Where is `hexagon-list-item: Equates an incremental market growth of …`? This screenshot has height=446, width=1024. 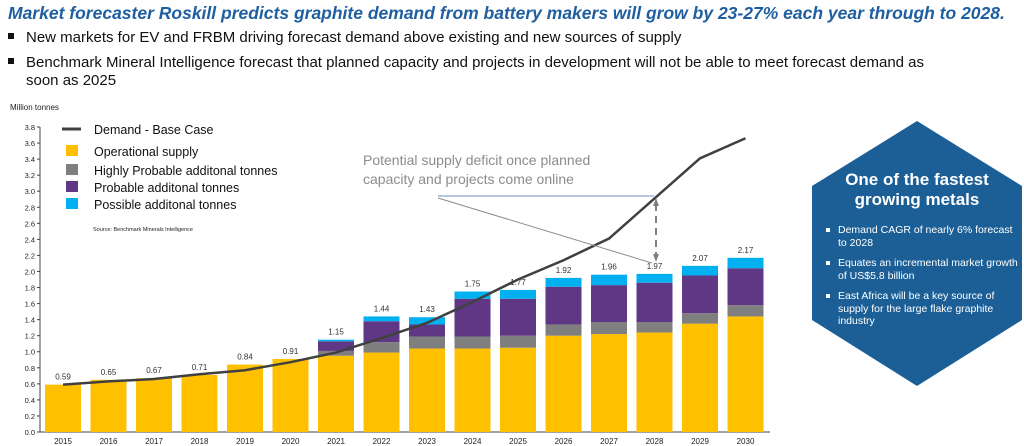
hexagon-list-item: Equates an incremental market growth of … is located at coordinates (924, 269).